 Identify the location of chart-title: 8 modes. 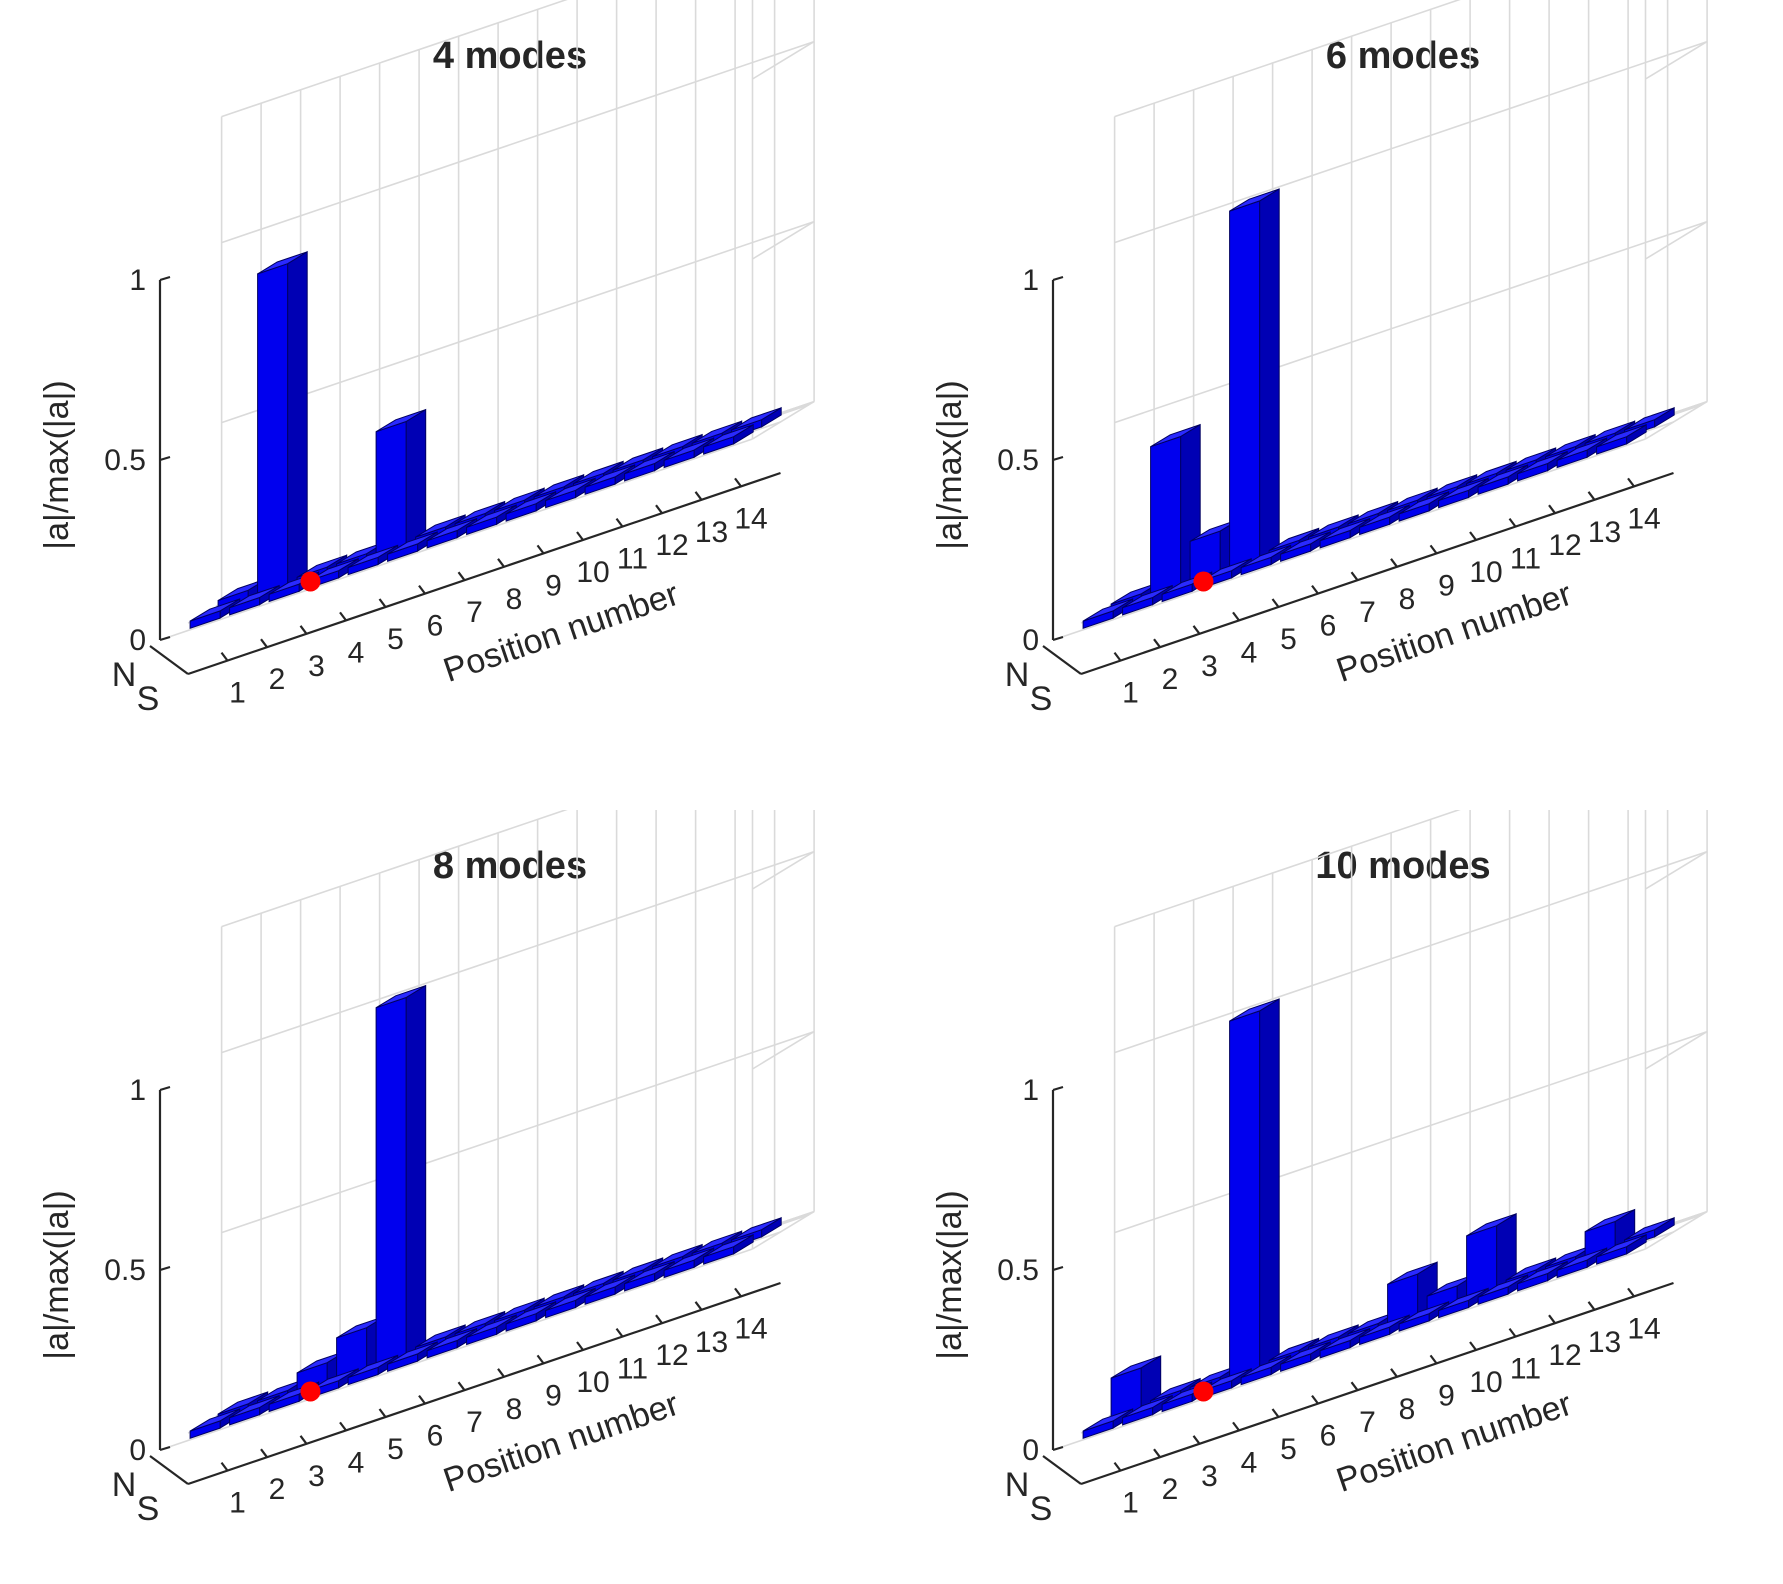
(510, 866).